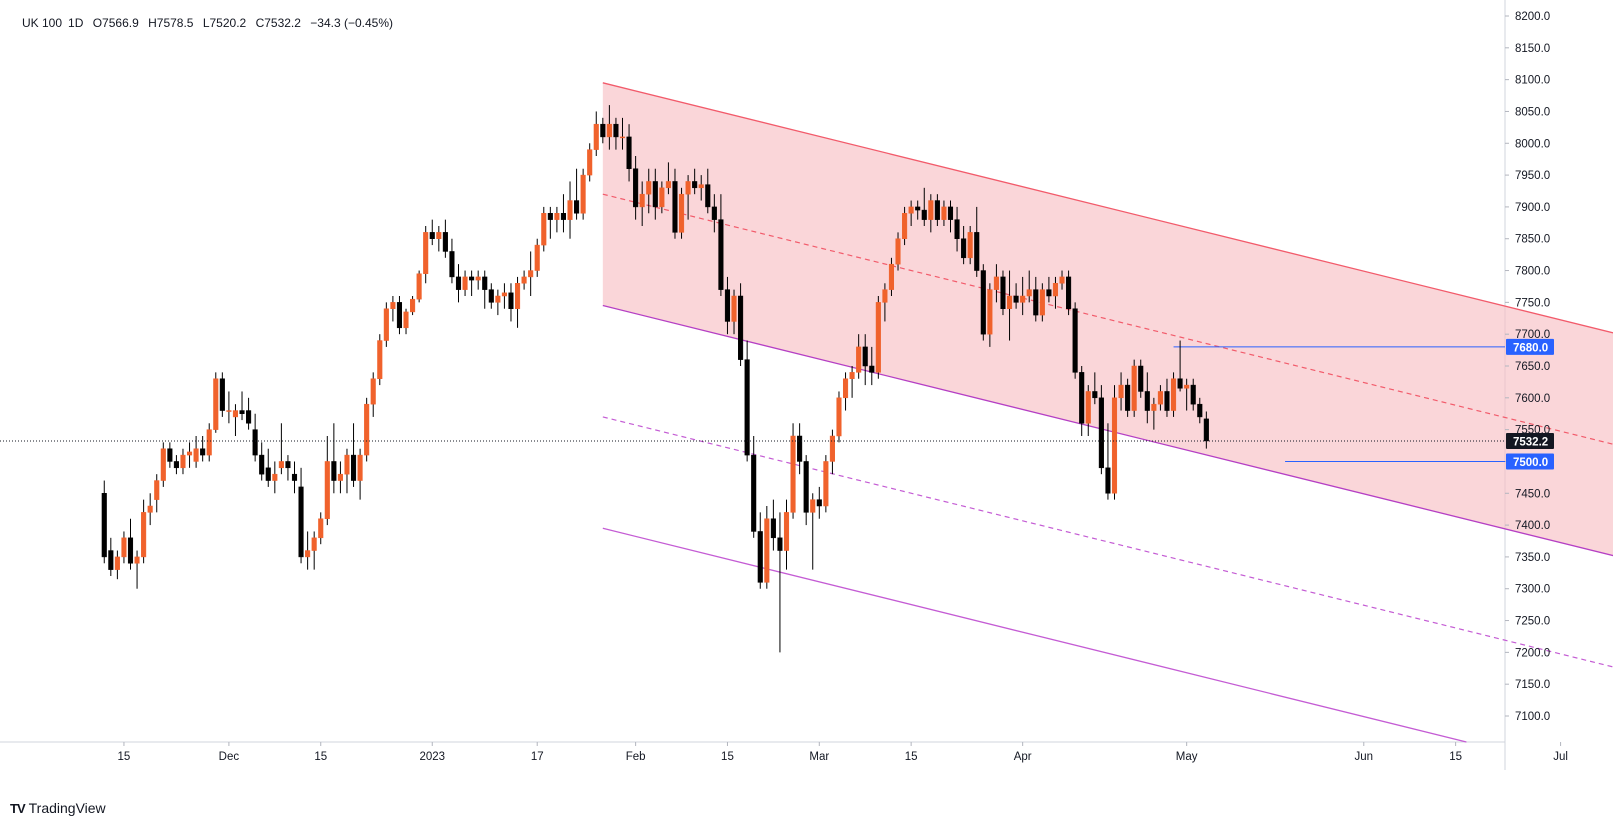 The image size is (1613, 826). What do you see at coordinates (1339, 404) in the screenshot?
I see `horizontal-lines` at bounding box center [1339, 404].